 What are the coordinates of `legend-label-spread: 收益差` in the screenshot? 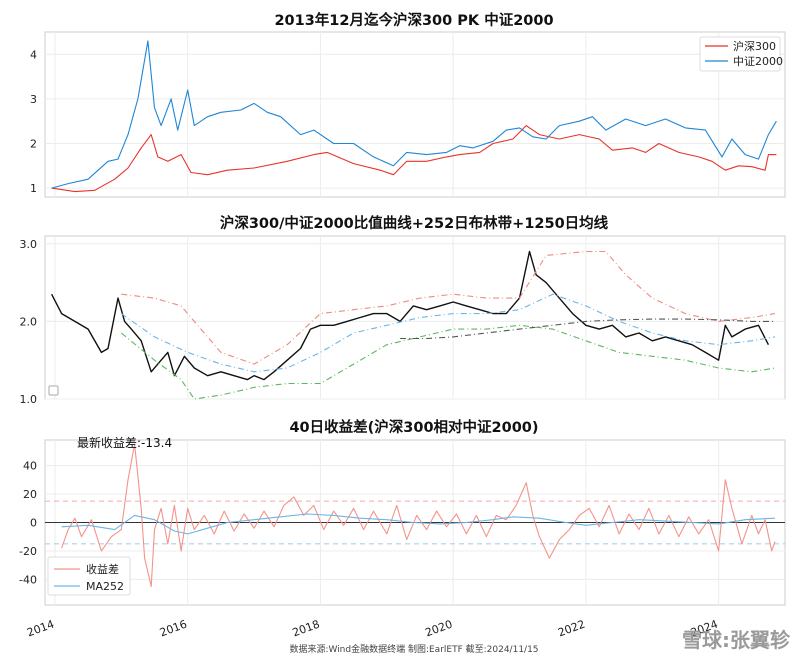 It's located at (102, 569).